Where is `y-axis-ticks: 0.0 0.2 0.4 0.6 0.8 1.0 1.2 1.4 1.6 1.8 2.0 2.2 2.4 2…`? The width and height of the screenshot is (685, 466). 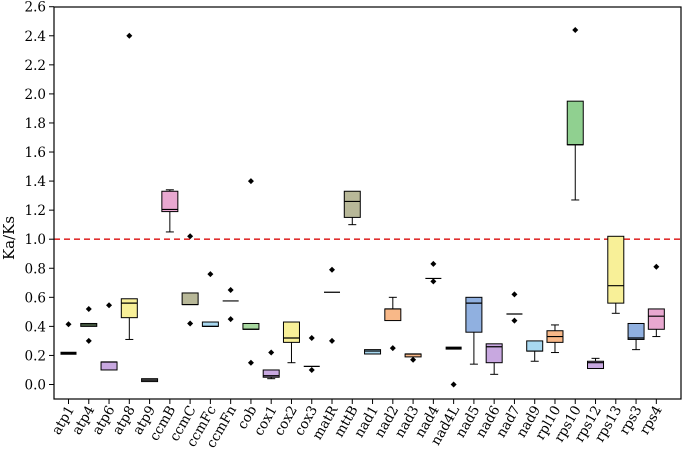
y-axis-ticks: 0.0 0.2 0.4 0.6 0.8 1.0 1.2 1.4 1.6 1.8 2.0 2.2 2.4 2… is located at coordinates (39, 197).